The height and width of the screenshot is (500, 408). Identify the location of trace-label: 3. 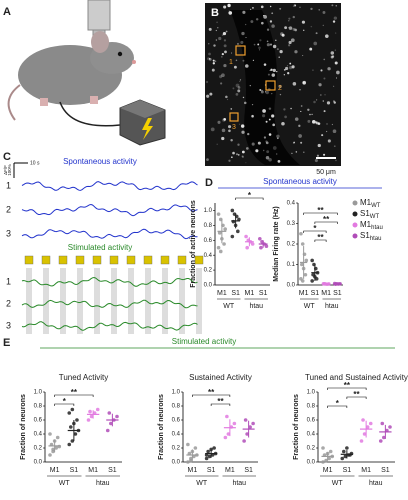
(8, 325).